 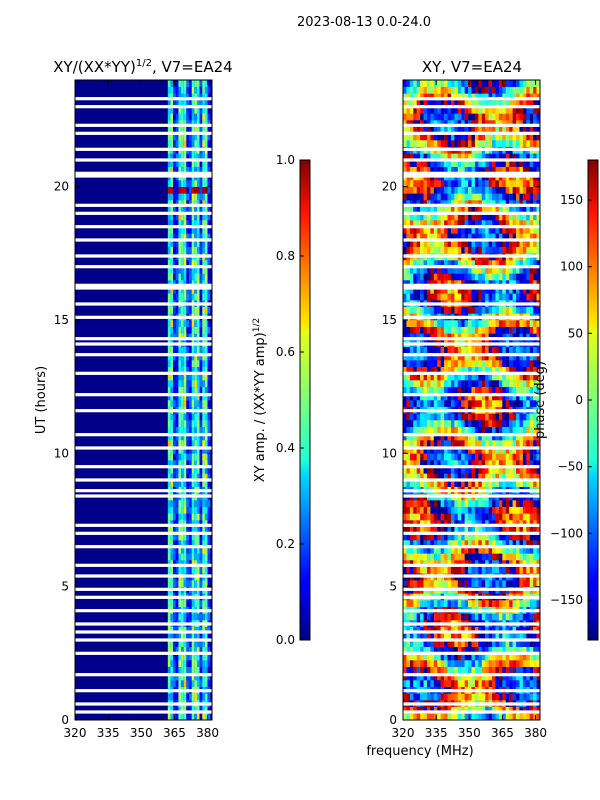 I want to click on flagged-gap, so click(x=143, y=480).